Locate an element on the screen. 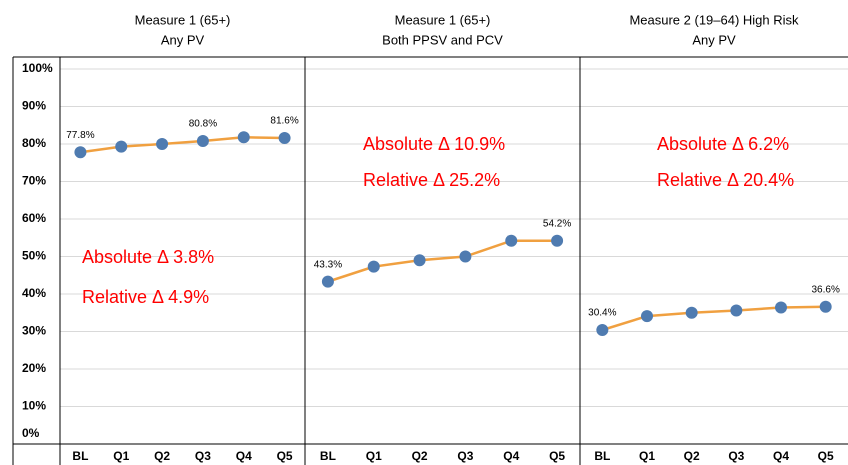 Image resolution: width=848 pixels, height=465 pixels. data-label: 36.6% is located at coordinates (825, 289).